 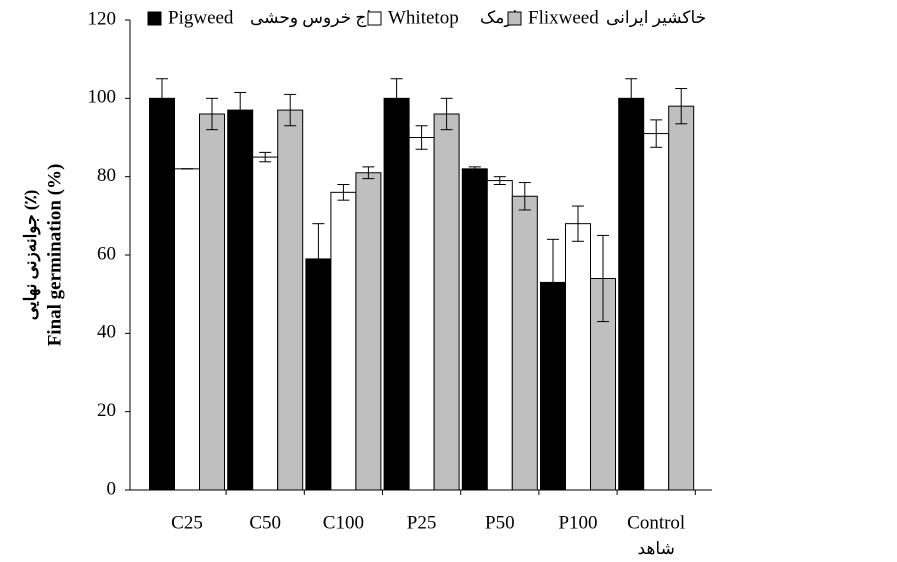 What do you see at coordinates (106, 253) in the screenshot?
I see `y-tick-label: 60` at bounding box center [106, 253].